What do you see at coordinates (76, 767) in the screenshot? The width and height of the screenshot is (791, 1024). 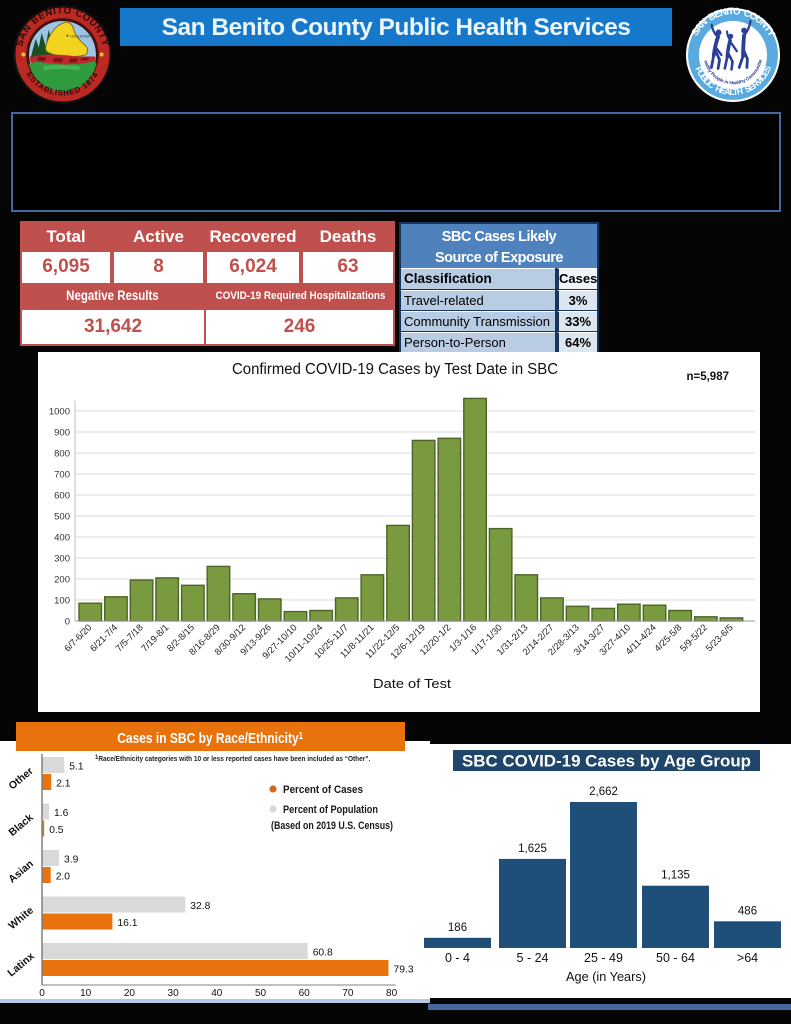 I see `svg-text: 5.1` at bounding box center [76, 767].